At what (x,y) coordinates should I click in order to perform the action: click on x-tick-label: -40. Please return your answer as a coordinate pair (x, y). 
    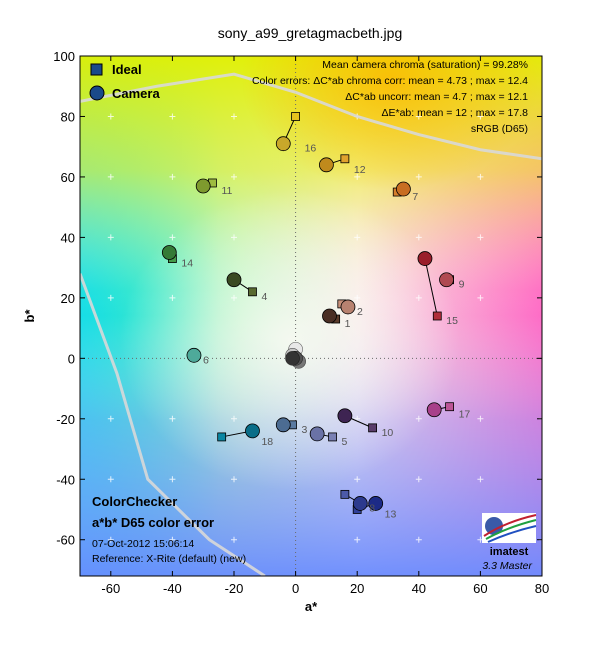
    Looking at the image, I should click on (172, 588).